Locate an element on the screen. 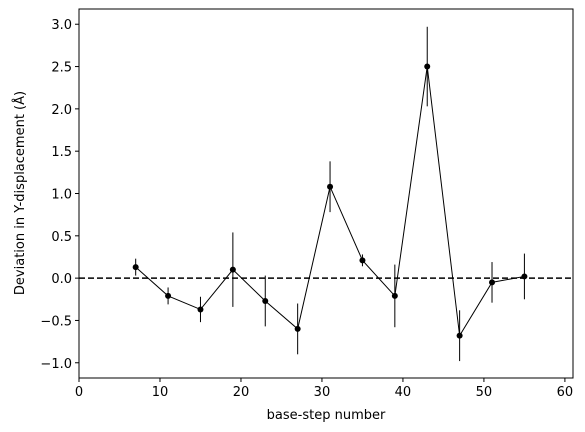 The image size is (585, 432). x-axis-label: base-step number is located at coordinates (326, 415).